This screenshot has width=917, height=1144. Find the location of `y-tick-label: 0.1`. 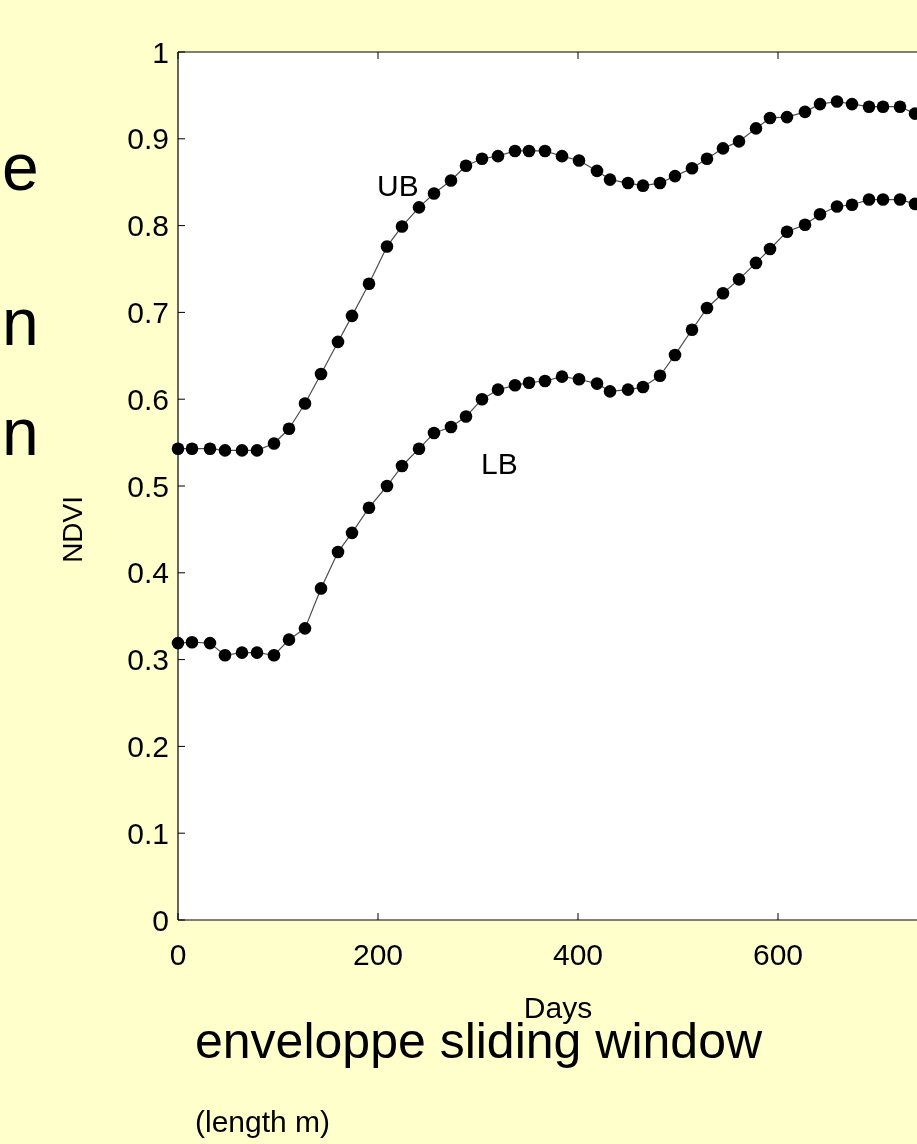

y-tick-label: 0.1 is located at coordinates (148, 833).